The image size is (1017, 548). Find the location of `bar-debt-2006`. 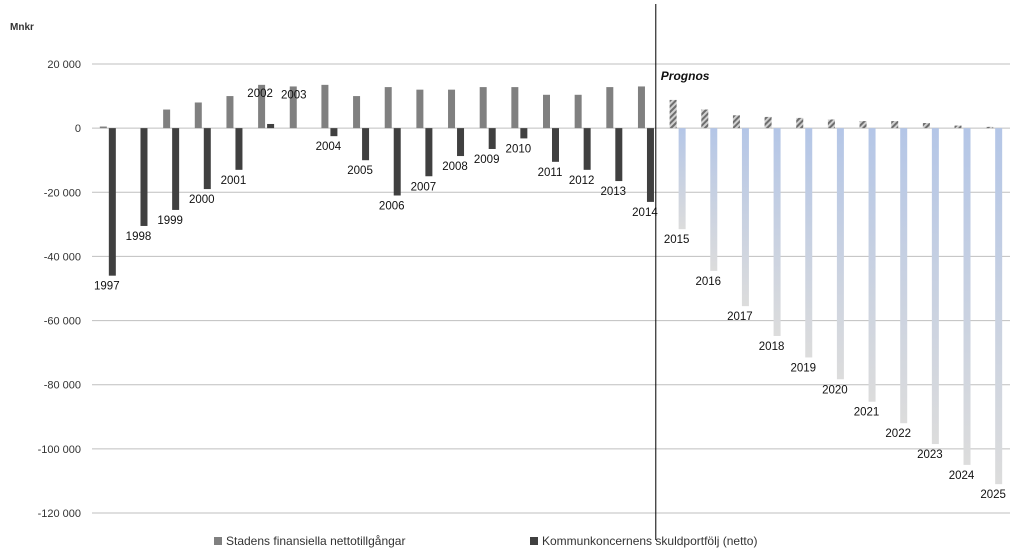

bar-debt-2006 is located at coordinates (397, 162).